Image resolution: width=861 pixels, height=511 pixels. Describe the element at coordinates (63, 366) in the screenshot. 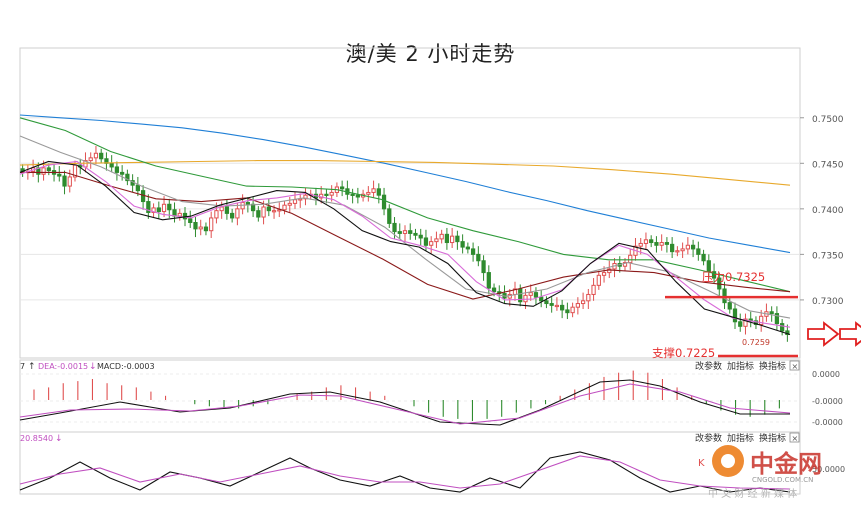

I see `macd-legend-dea: DEA:-0.0015` at that location.